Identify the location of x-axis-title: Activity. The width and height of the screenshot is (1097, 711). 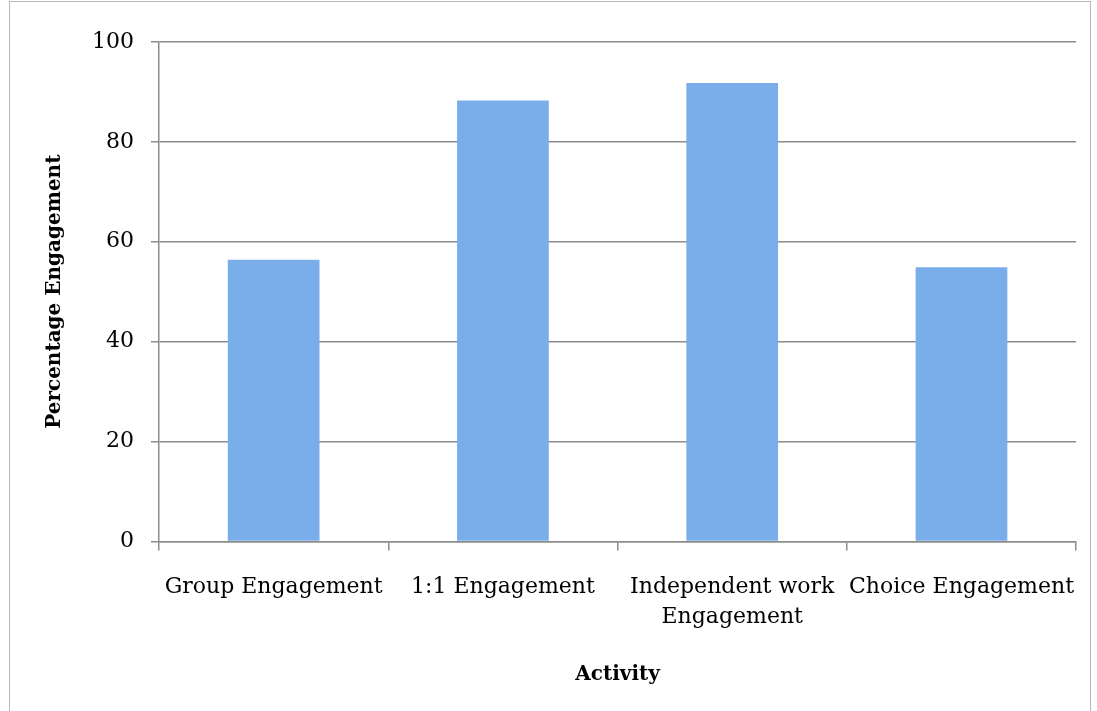
(618, 673).